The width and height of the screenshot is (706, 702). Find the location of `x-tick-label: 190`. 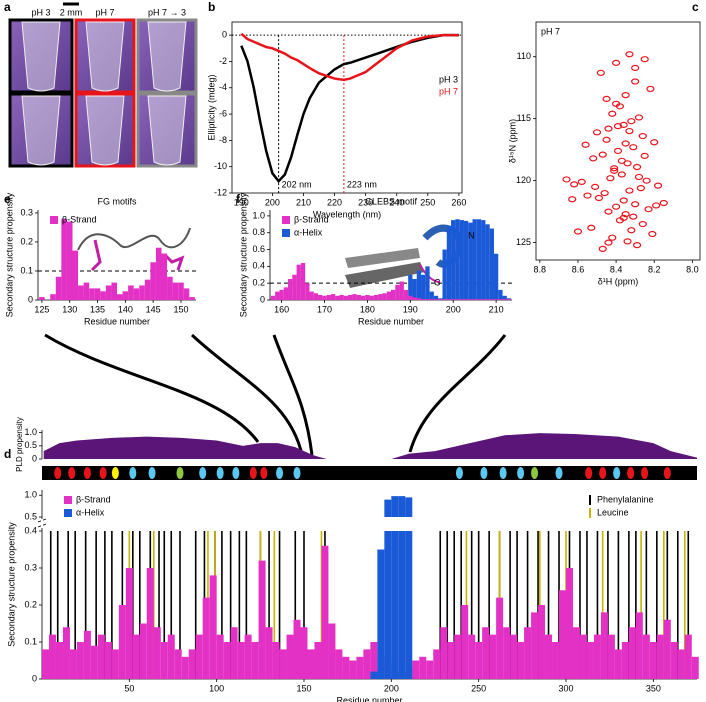

x-tick-label: 190 is located at coordinates (410, 309).